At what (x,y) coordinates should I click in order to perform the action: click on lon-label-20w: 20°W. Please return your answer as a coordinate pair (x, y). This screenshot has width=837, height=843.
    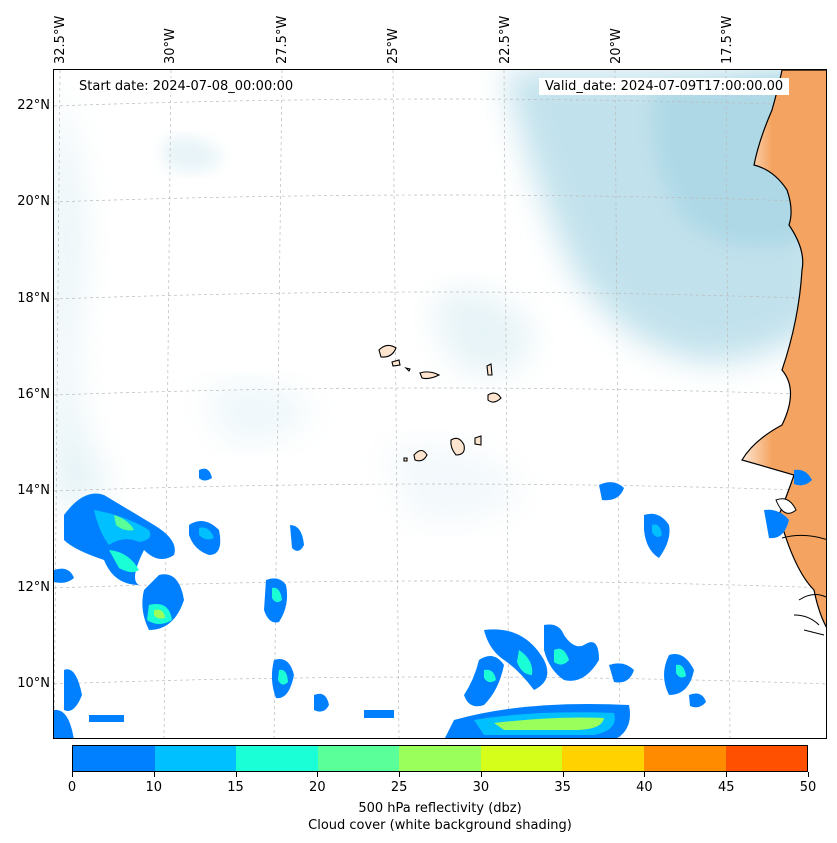
    Looking at the image, I should click on (616, 46).